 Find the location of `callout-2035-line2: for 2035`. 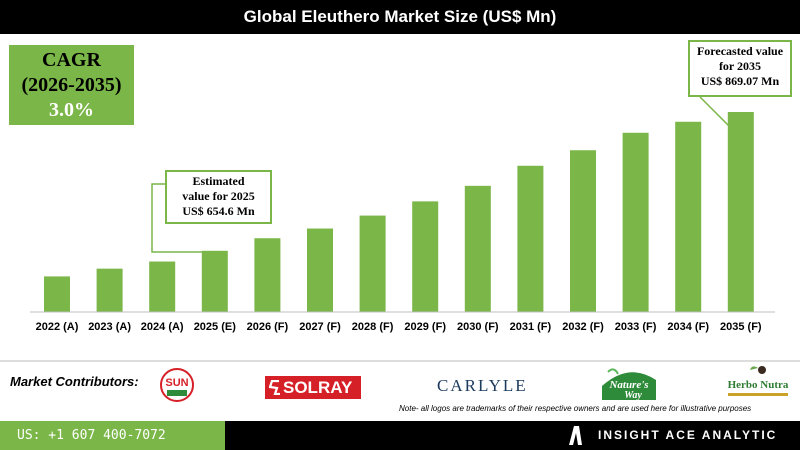

callout-2035-line2: for 2035 is located at coordinates (740, 66).